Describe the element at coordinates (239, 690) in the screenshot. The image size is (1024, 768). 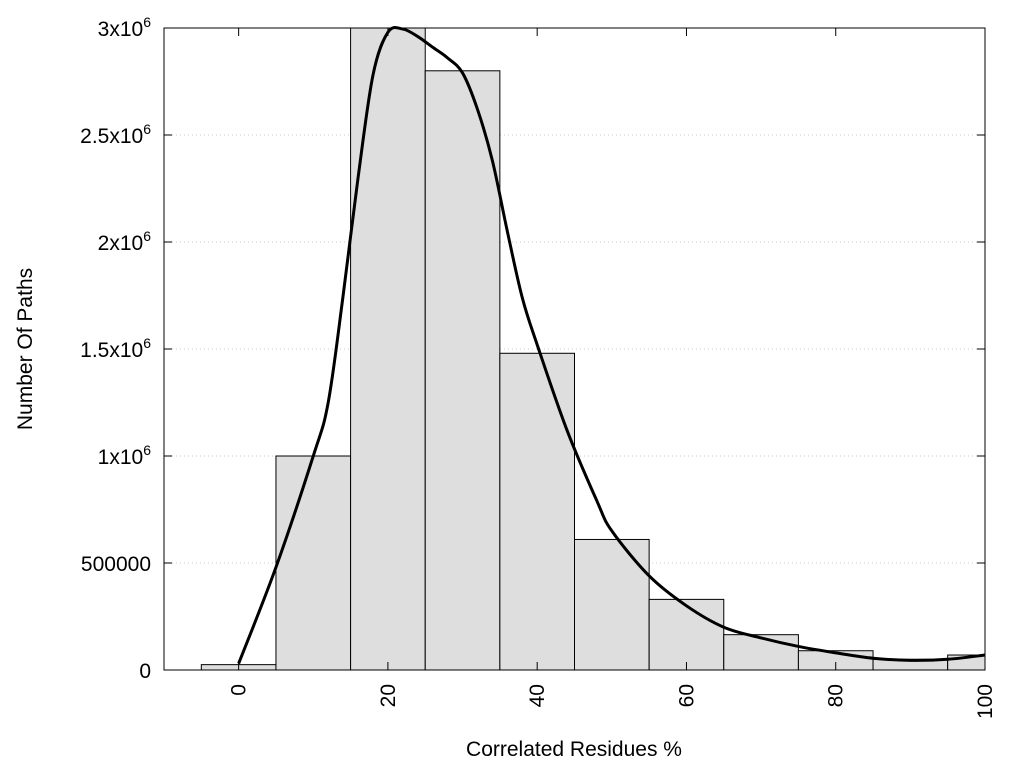
I see `x-tick-label-0: 0` at that location.